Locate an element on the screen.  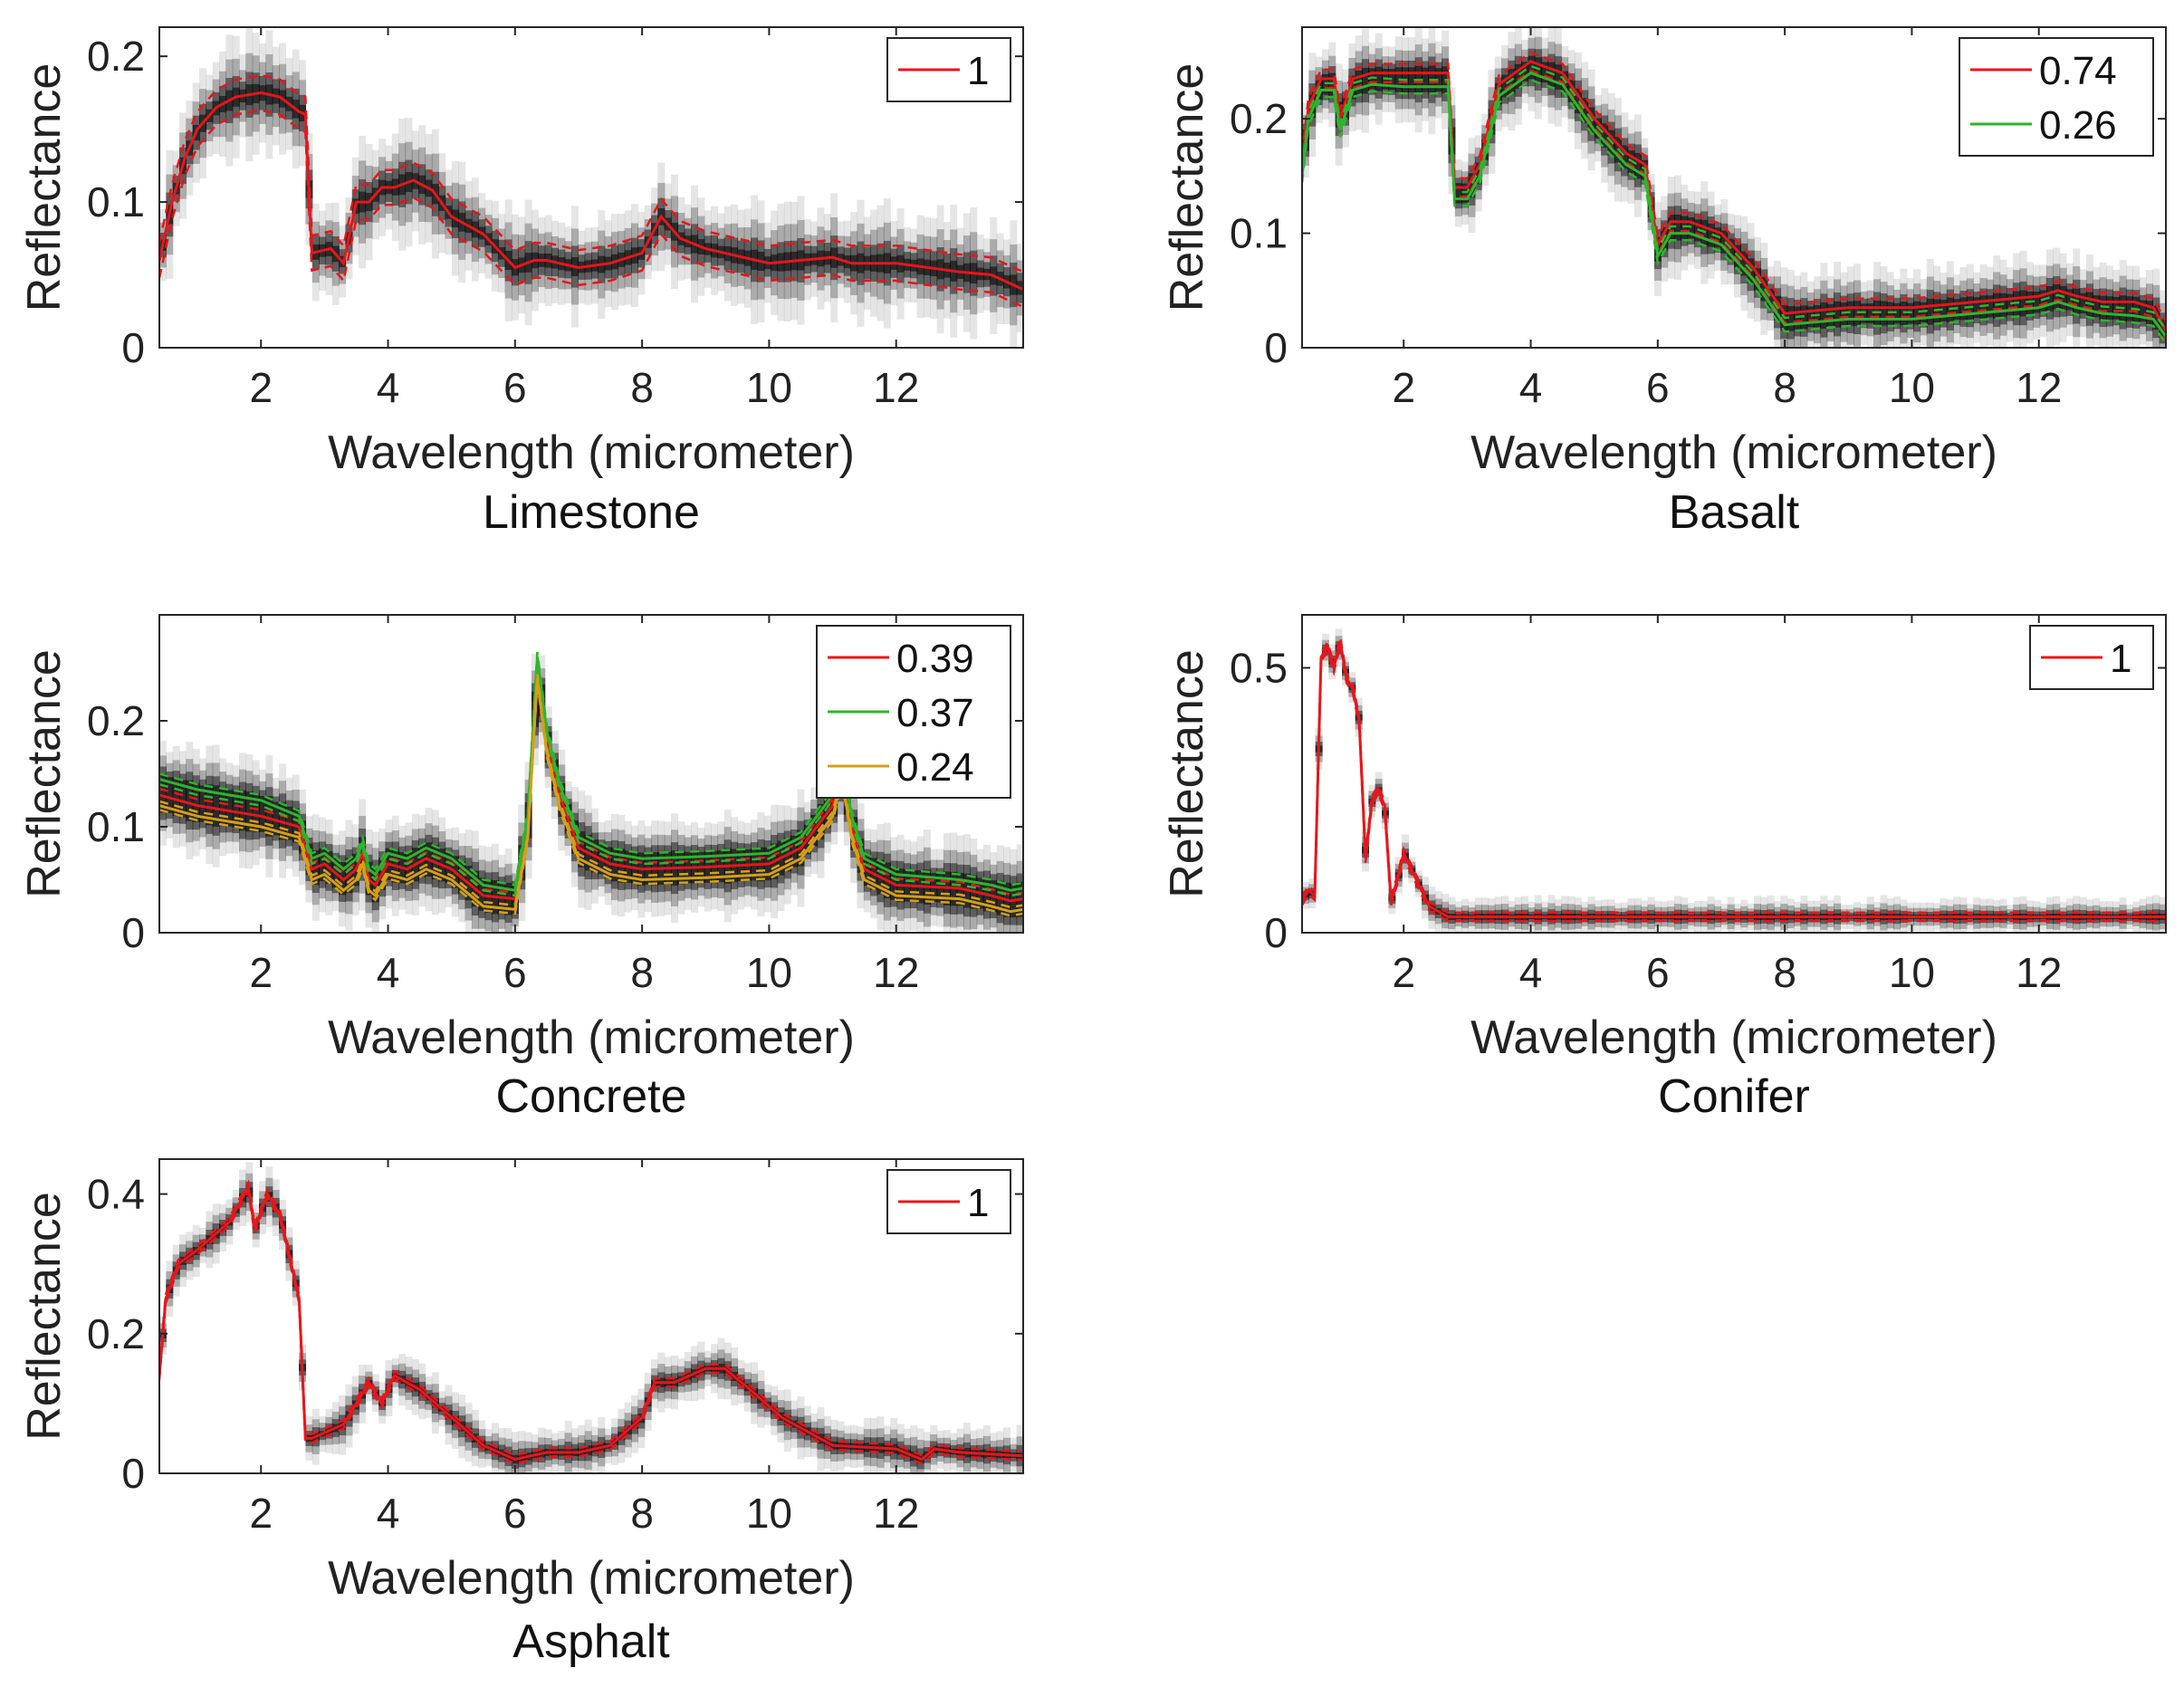
legend-label: 0.37 is located at coordinates (935, 713).